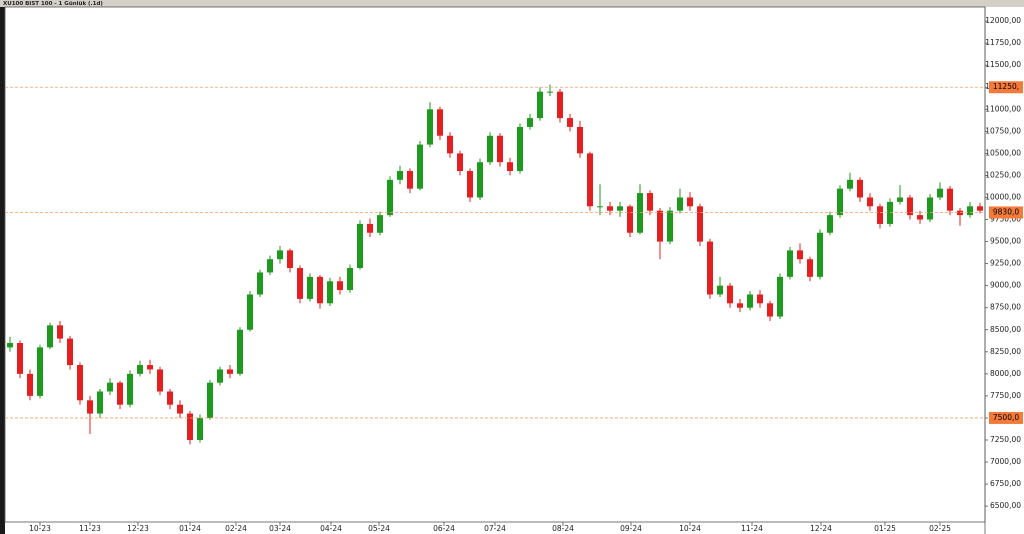 Image resolution: width=1024 pixels, height=534 pixels. I want to click on y-tick-label: 11500,00, so click(1003, 64).